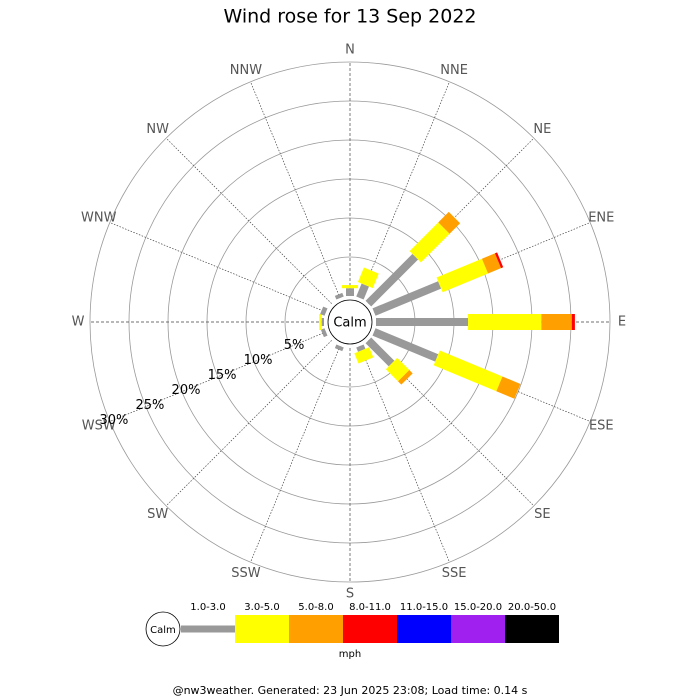 This screenshot has width=700, height=700. I want to click on units-label: mph, so click(350, 654).